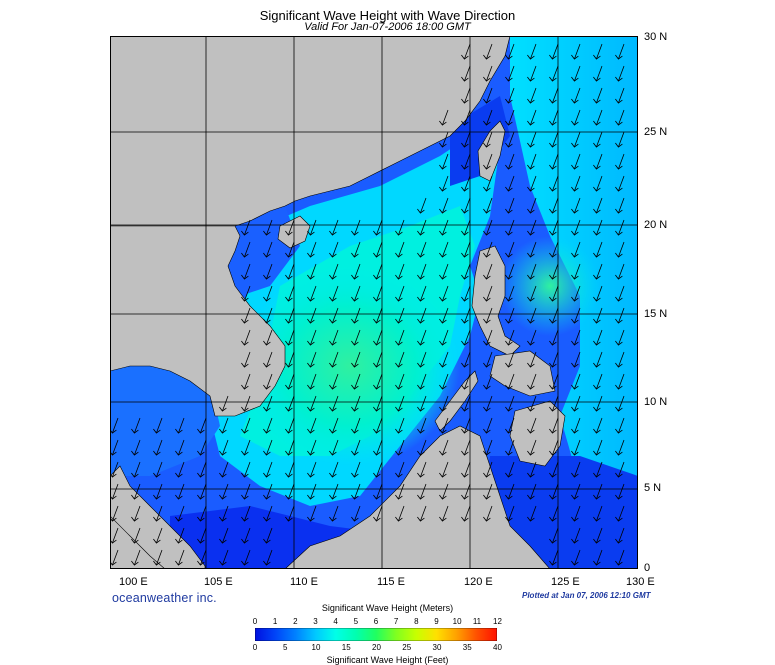 This screenshot has width=775, height=665. I want to click on feet-tick: 30, so click(437, 647).